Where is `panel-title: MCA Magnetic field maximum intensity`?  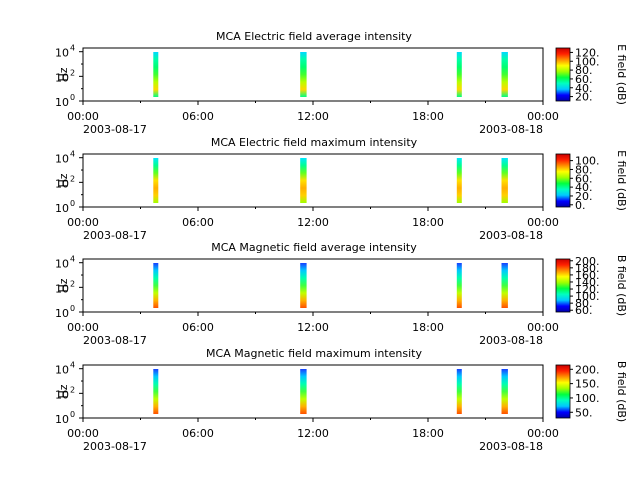
panel-title: MCA Magnetic field maximum intensity is located at coordinates (314, 353).